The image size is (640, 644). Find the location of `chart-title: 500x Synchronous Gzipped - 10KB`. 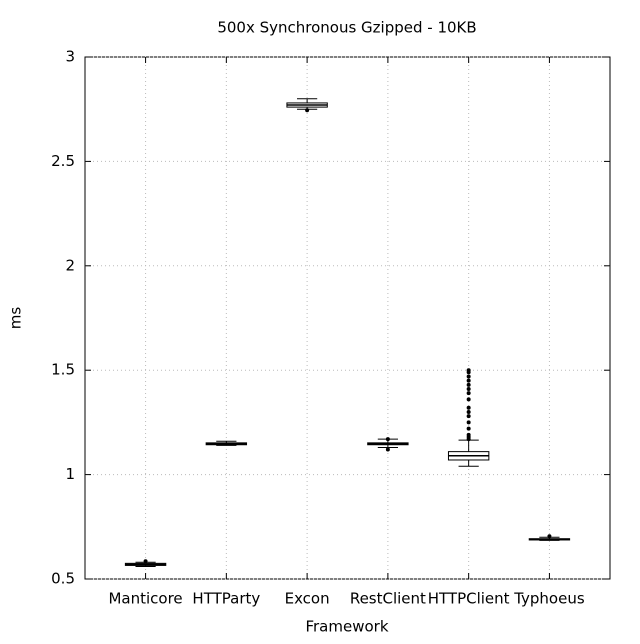

chart-title: 500x Synchronous Gzipped - 10KB is located at coordinates (346, 28).